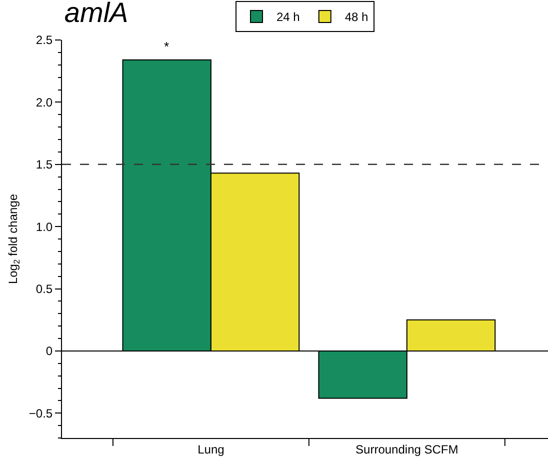 The image size is (548, 461). I want to click on legend-label: 24 h, so click(288, 17).